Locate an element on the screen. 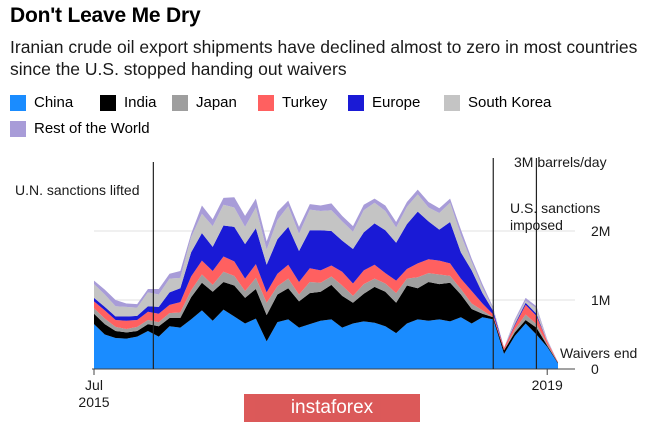 This screenshot has width=665, height=426. legend-item-japan: Japan is located at coordinates (204, 102).